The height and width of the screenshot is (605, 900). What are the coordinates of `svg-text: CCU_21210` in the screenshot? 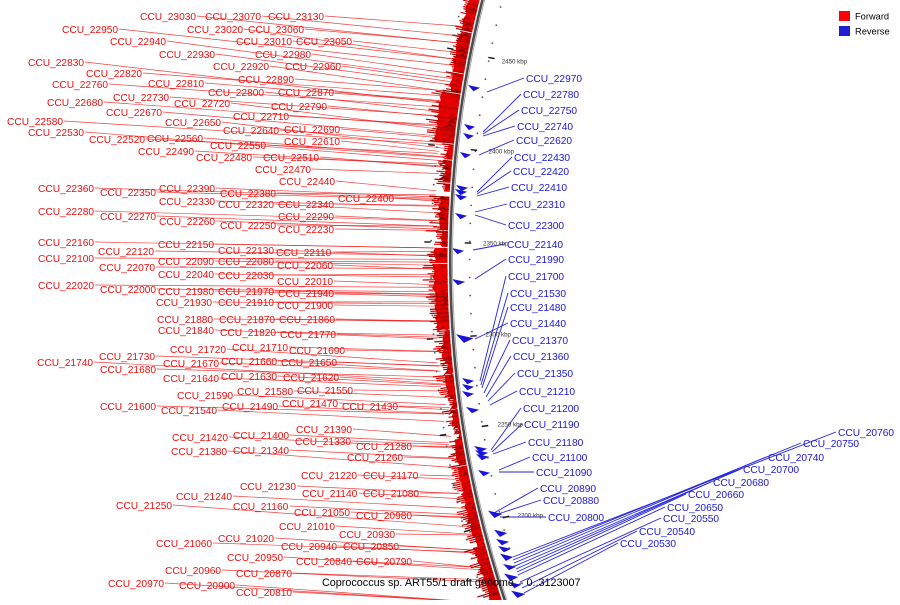 It's located at (547, 392).